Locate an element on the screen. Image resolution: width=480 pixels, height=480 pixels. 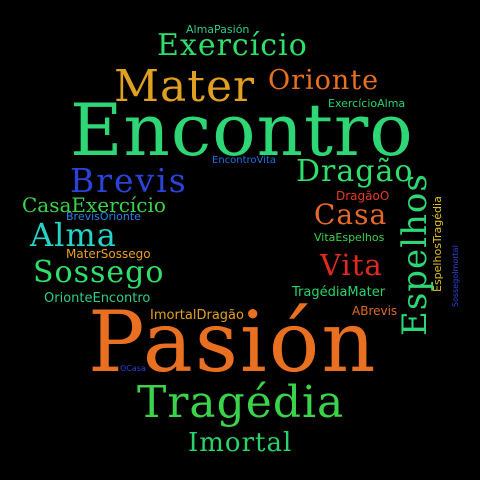
word-alma: Alma is located at coordinates (73, 235).